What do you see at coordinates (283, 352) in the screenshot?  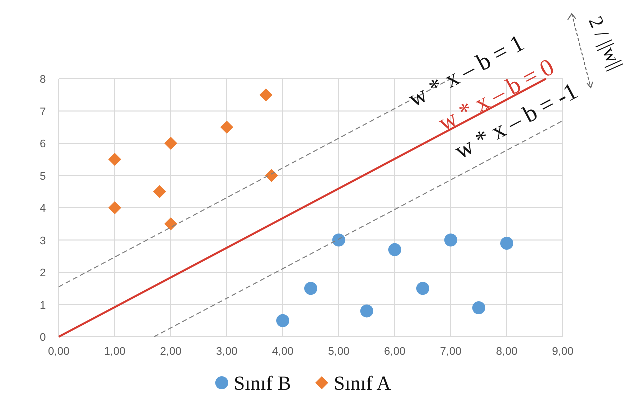 I see `x-tick-label: 4,00` at bounding box center [283, 352].